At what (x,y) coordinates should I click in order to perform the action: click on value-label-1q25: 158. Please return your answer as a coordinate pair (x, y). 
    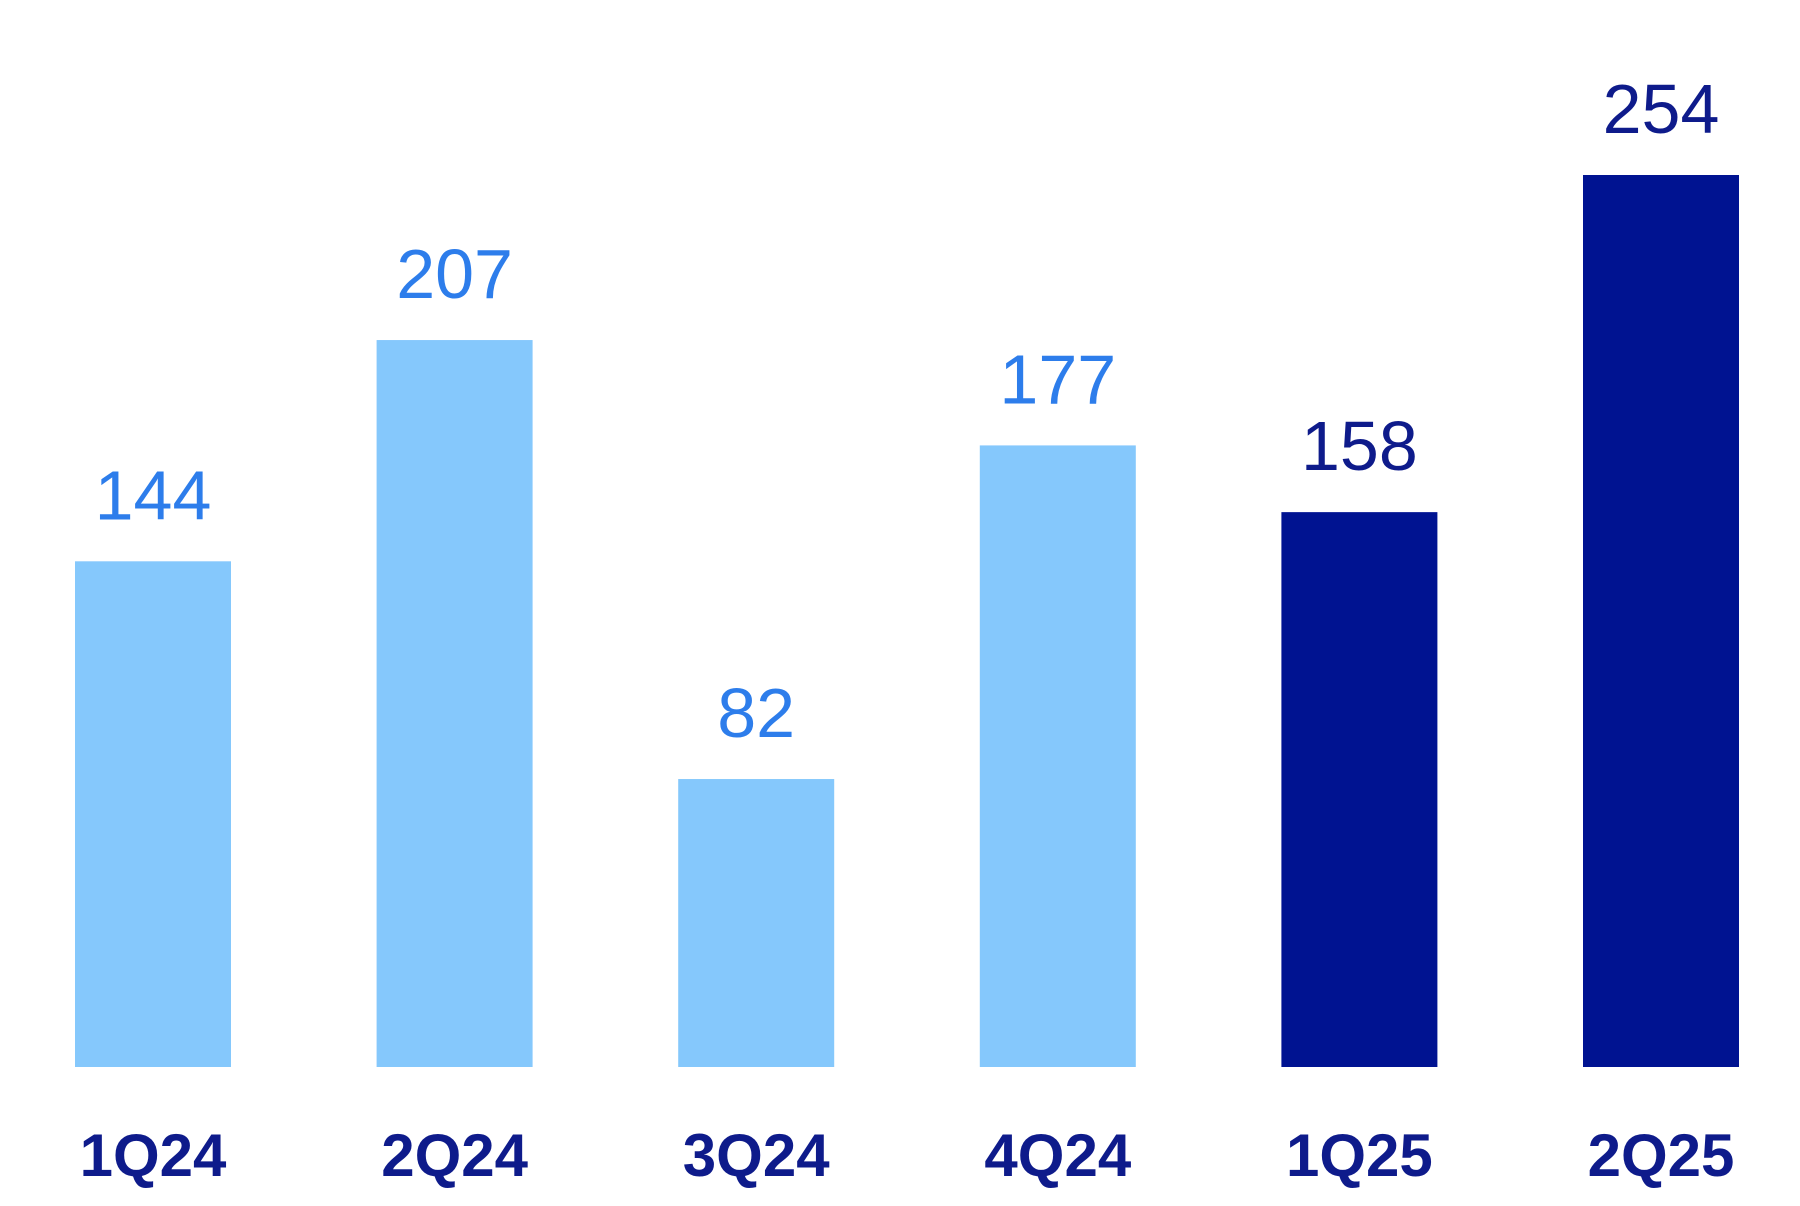
    Looking at the image, I should click on (1359, 446).